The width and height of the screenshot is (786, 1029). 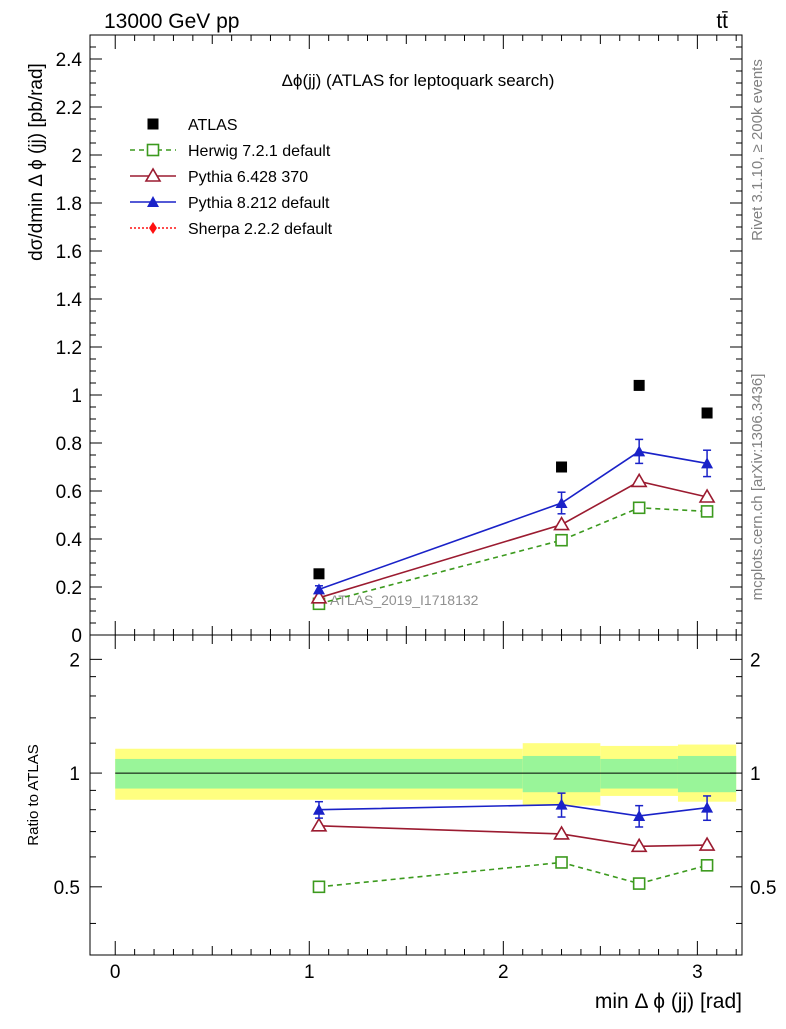 What do you see at coordinates (757, 487) in the screenshot?
I see `mcplots-label: mcplots.cern.ch [arXiv:1306.3436]` at bounding box center [757, 487].